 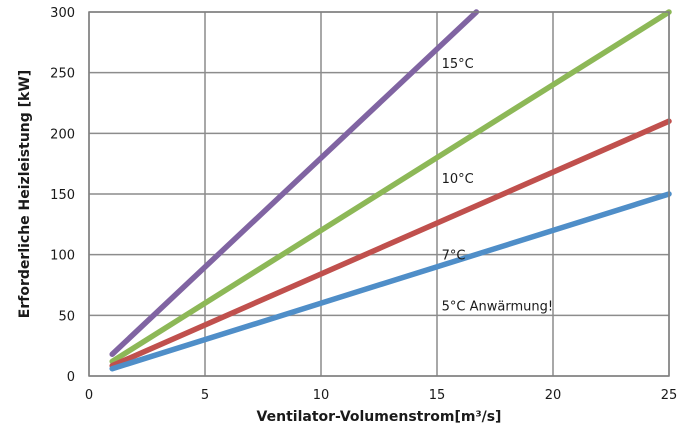 What do you see at coordinates (71, 377) in the screenshot?
I see `y-tick-label: 0` at bounding box center [71, 377].